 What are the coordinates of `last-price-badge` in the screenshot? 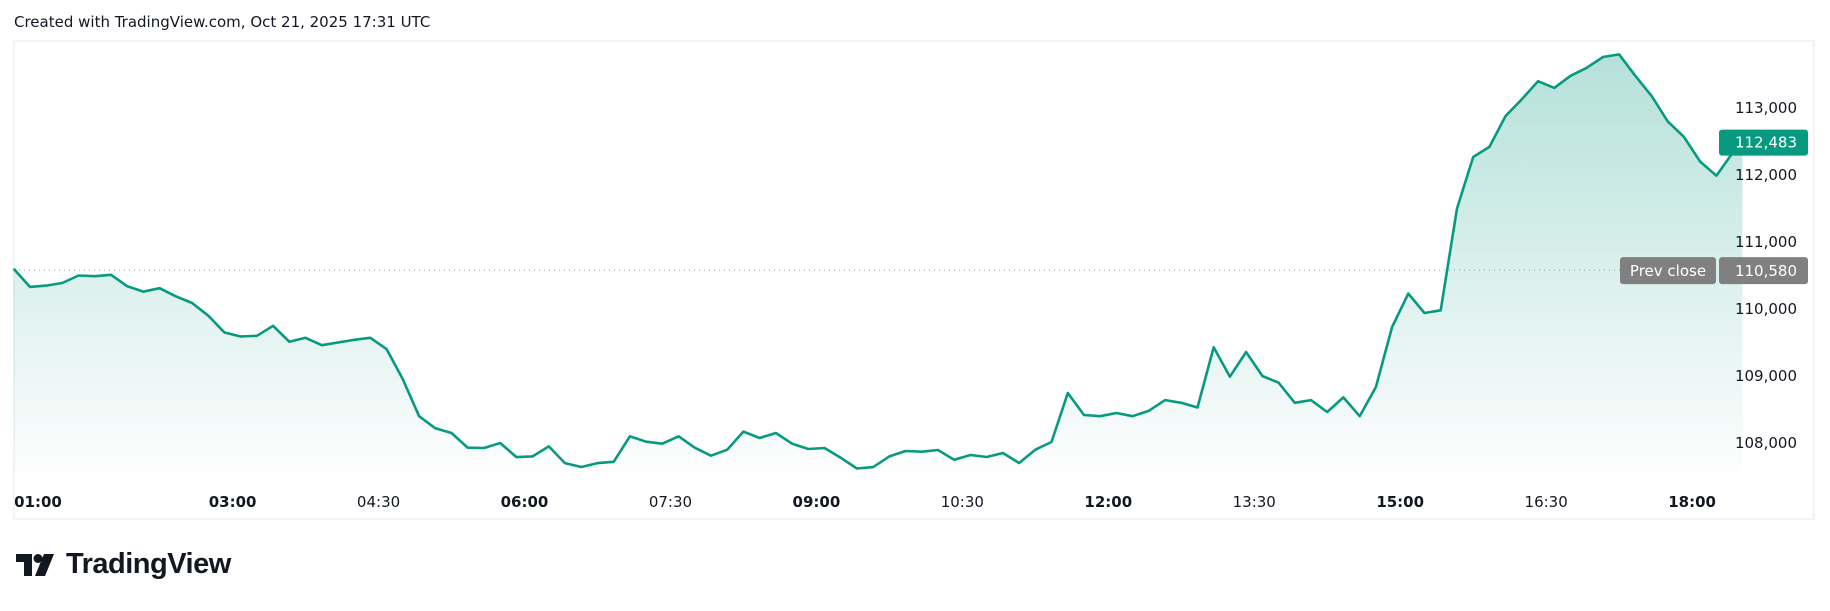 It's located at (1763, 142).